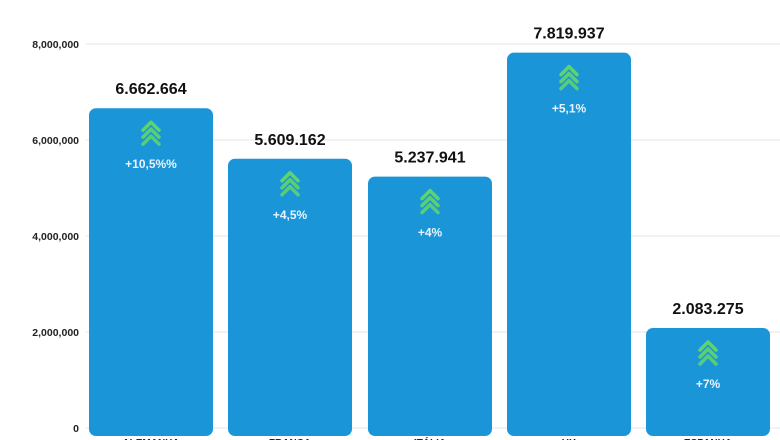  What do you see at coordinates (430, 438) in the screenshot?
I see `x-category-label: ITÁLIA` at bounding box center [430, 438].